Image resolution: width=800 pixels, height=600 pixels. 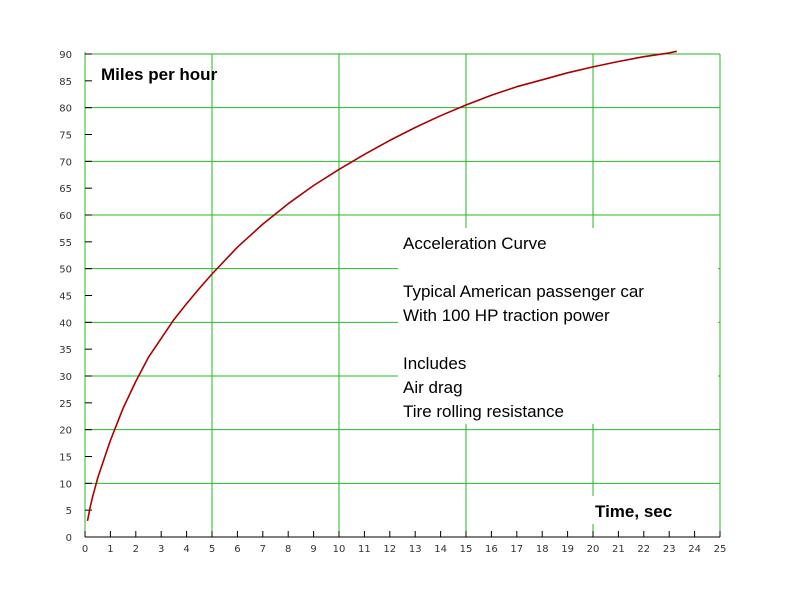 I want to click on annotation-line: With 100 HP traction power, so click(x=506, y=315).